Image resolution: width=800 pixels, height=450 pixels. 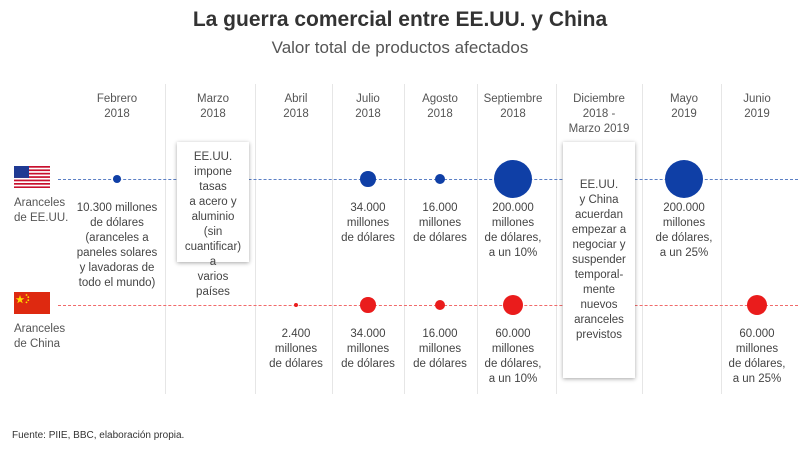 I want to click on data-label: 60.000 millones de dólares, a un 10%, so click(x=513, y=356).